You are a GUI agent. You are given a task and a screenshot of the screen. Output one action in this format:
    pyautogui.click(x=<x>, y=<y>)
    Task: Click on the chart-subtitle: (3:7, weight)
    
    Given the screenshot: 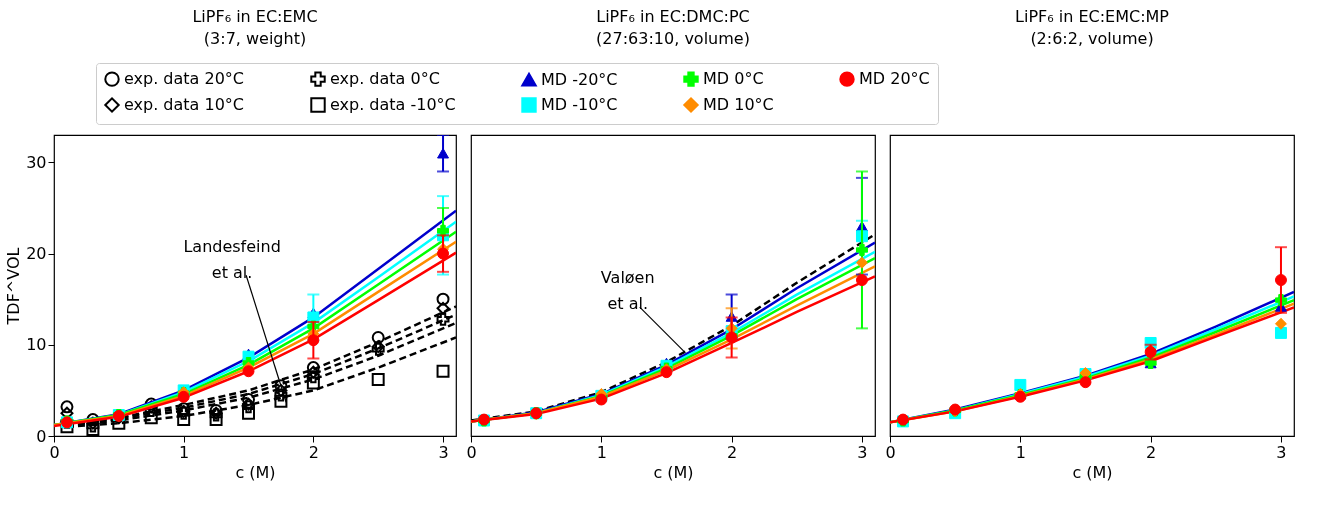 What is the action you would take?
    pyautogui.click(x=255, y=38)
    